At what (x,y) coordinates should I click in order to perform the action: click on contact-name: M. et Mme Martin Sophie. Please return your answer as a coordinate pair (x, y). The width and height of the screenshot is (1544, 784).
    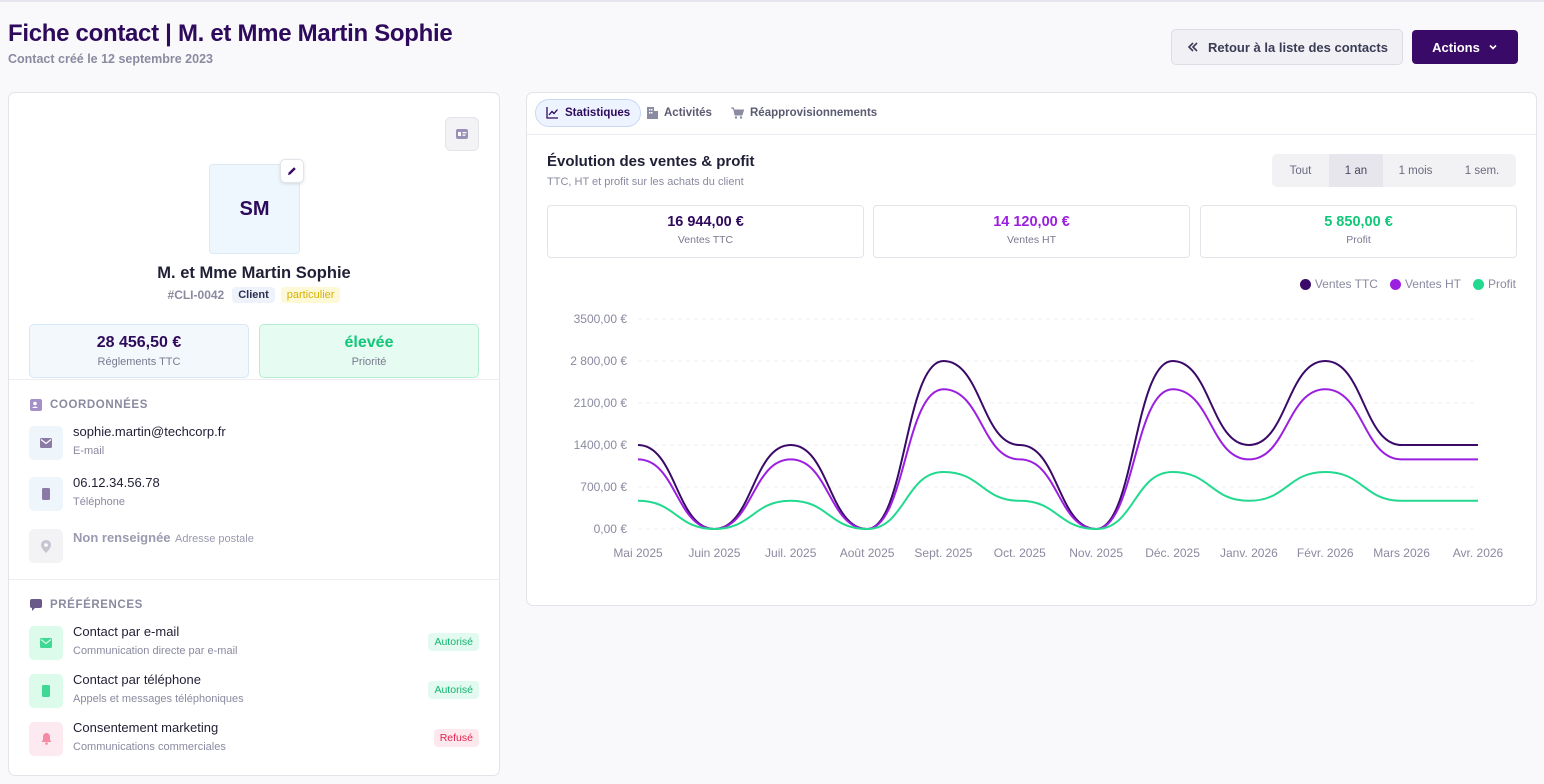
    Looking at the image, I should click on (254, 273).